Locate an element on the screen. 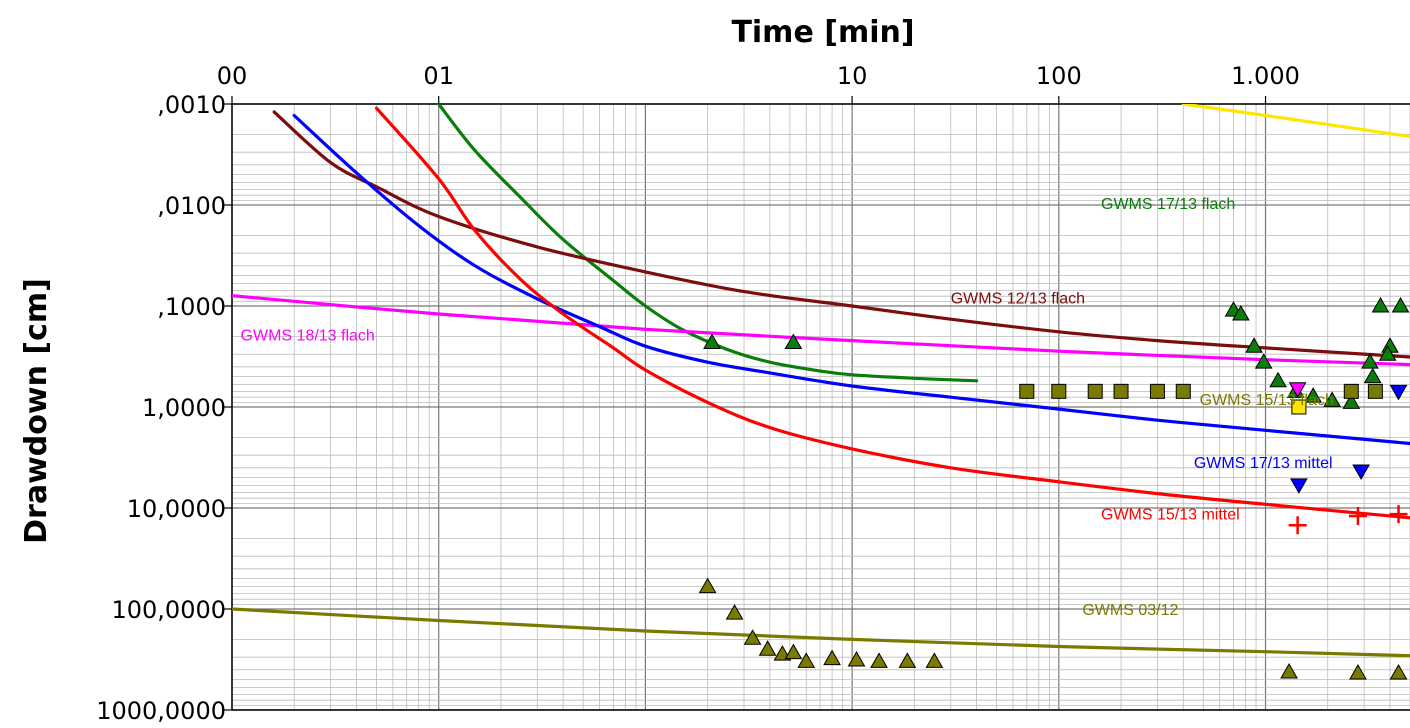 This screenshot has height=728, width=1410. label-gwms-17-13-flach: GWMS 17/13 flach is located at coordinates (1168, 204).